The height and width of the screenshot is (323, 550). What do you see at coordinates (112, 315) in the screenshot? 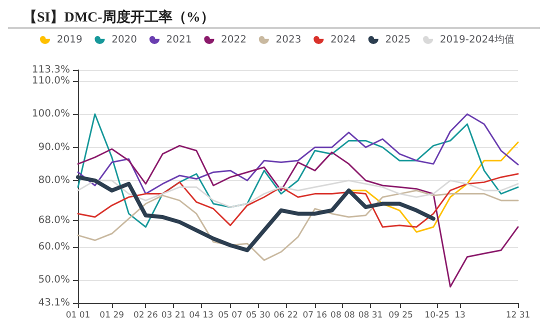
I see `x-tick-label: 01 29` at bounding box center [112, 315].